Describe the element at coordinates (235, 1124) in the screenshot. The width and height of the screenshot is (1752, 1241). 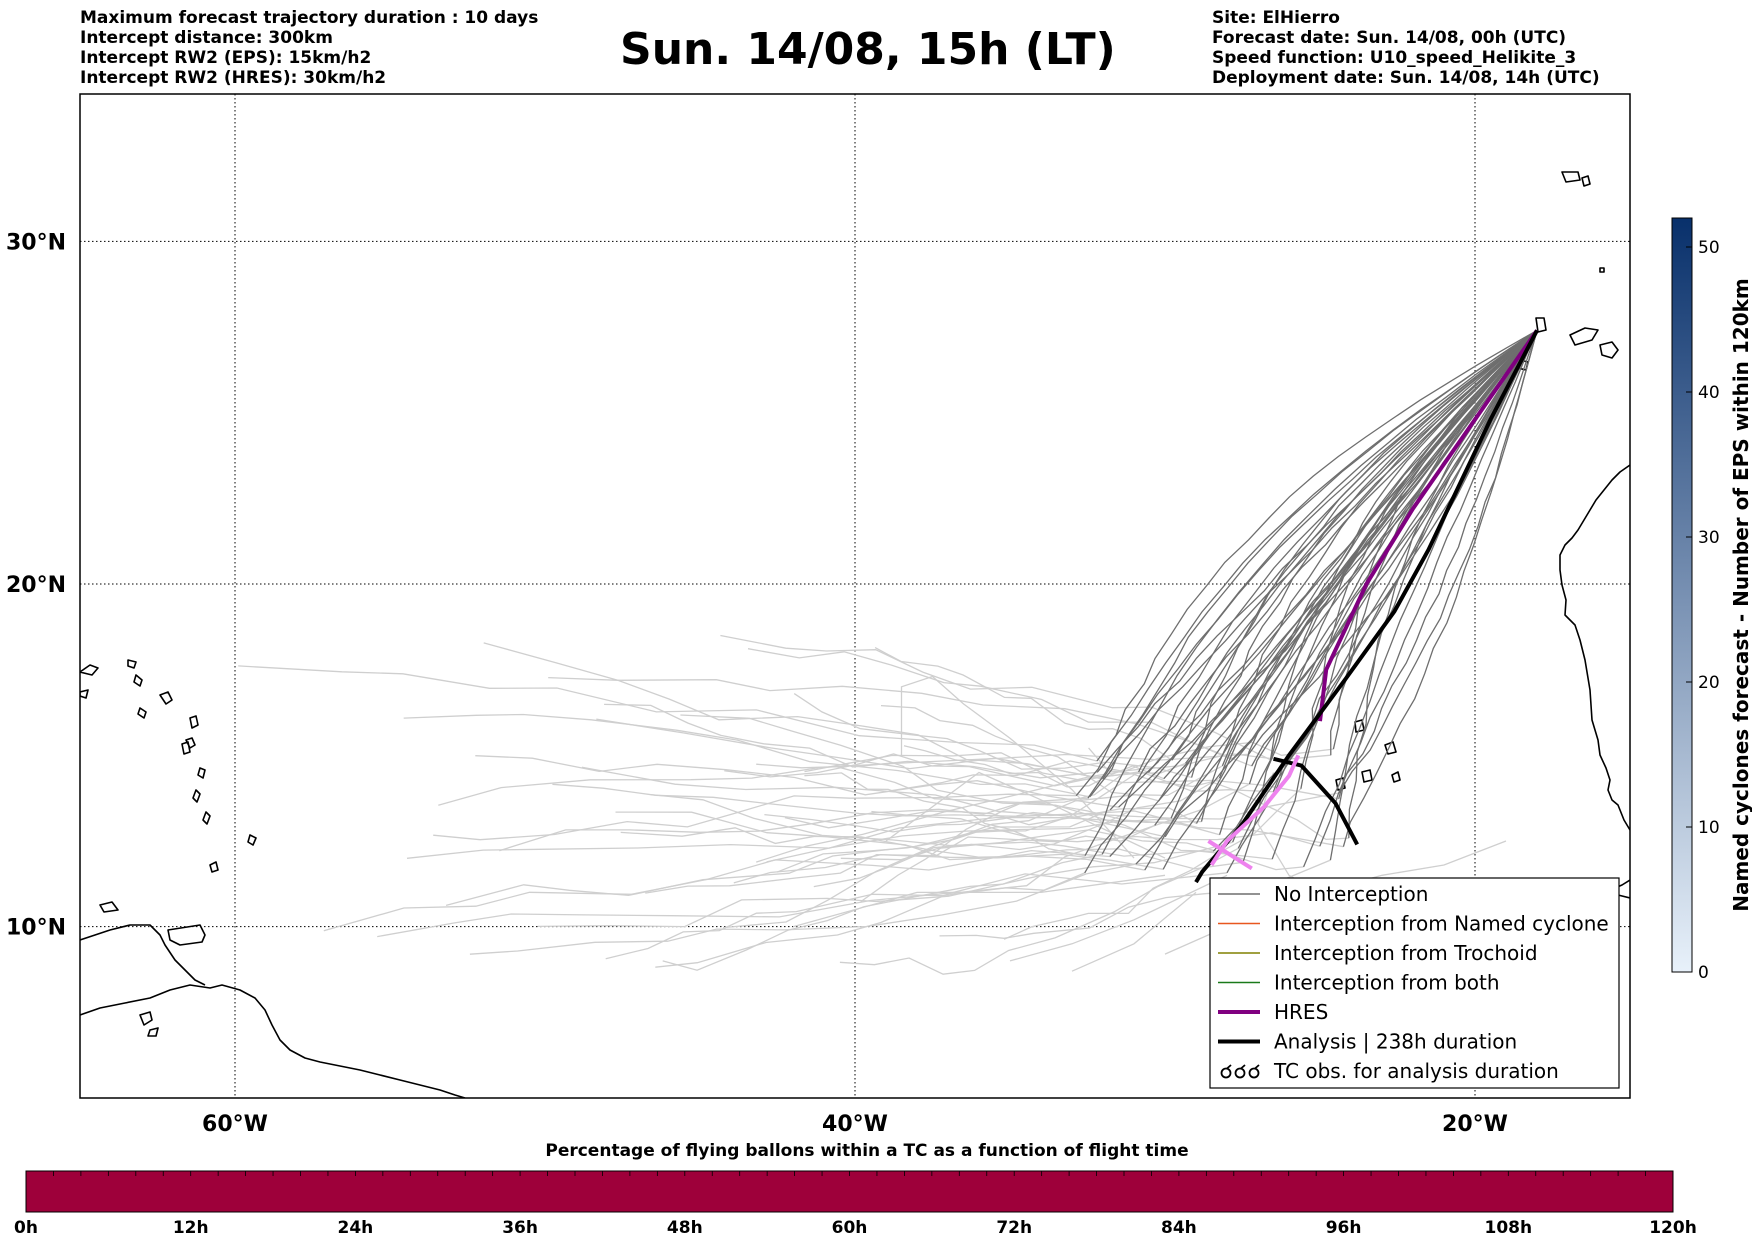
I see `lon-label: 60°W` at that location.